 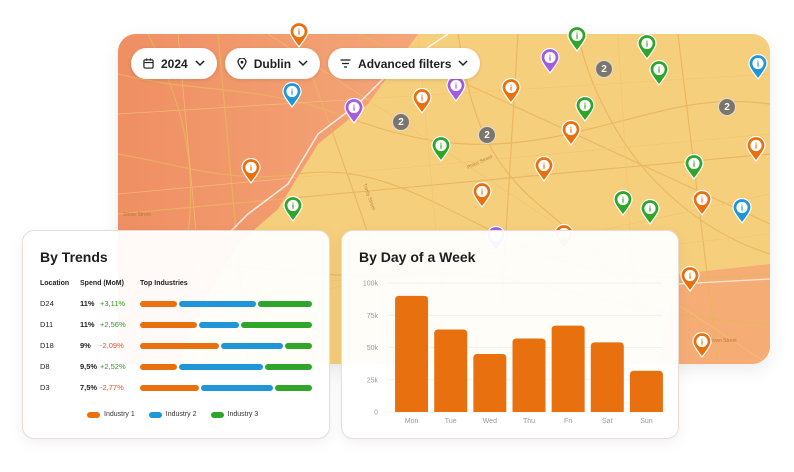 I want to click on spend-delta: +3,11%, so click(x=113, y=303).